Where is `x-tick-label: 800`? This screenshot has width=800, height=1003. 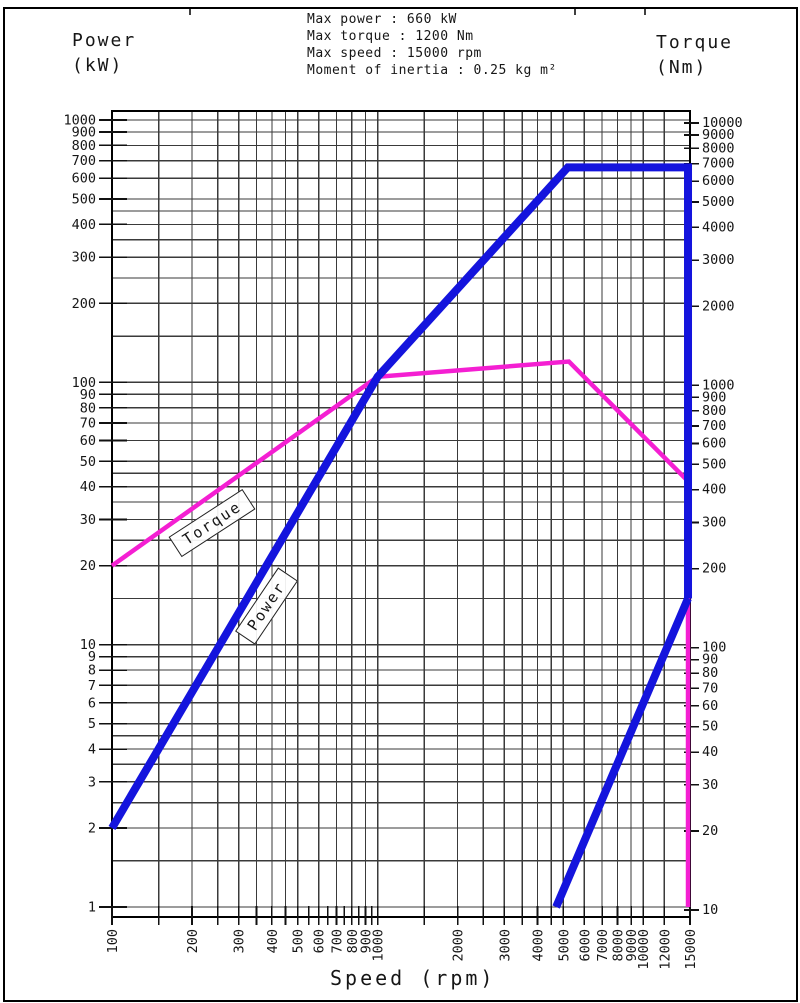 x-tick-label: 800 is located at coordinates (353, 941).